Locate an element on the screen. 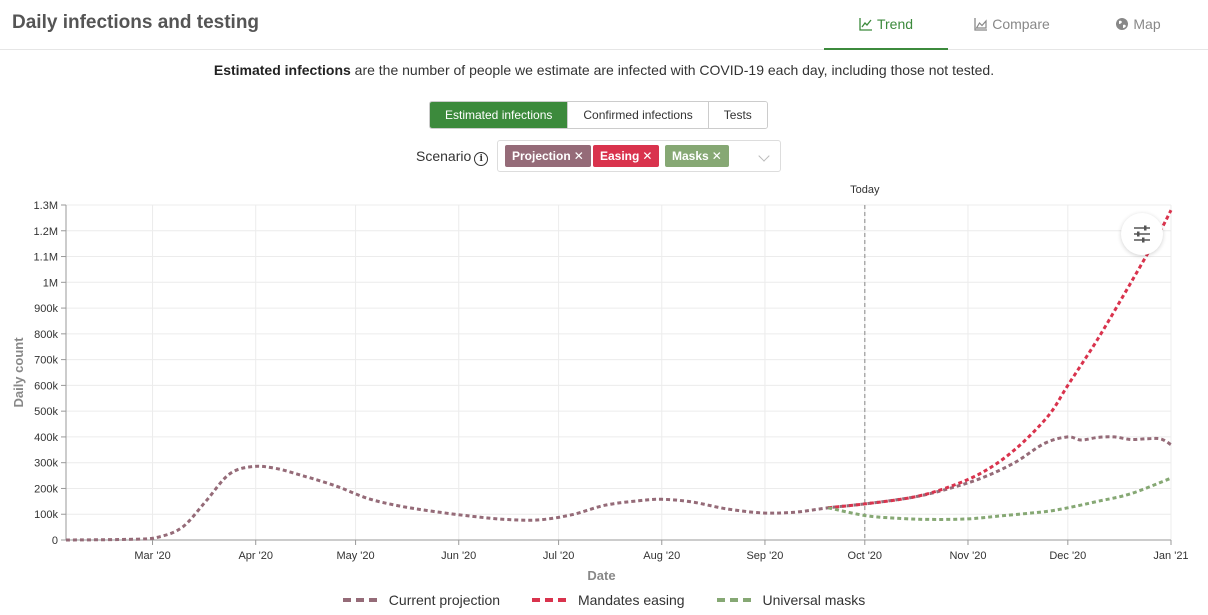 The height and width of the screenshot is (615, 1208). y-tick-label: 900k is located at coordinates (46, 309).